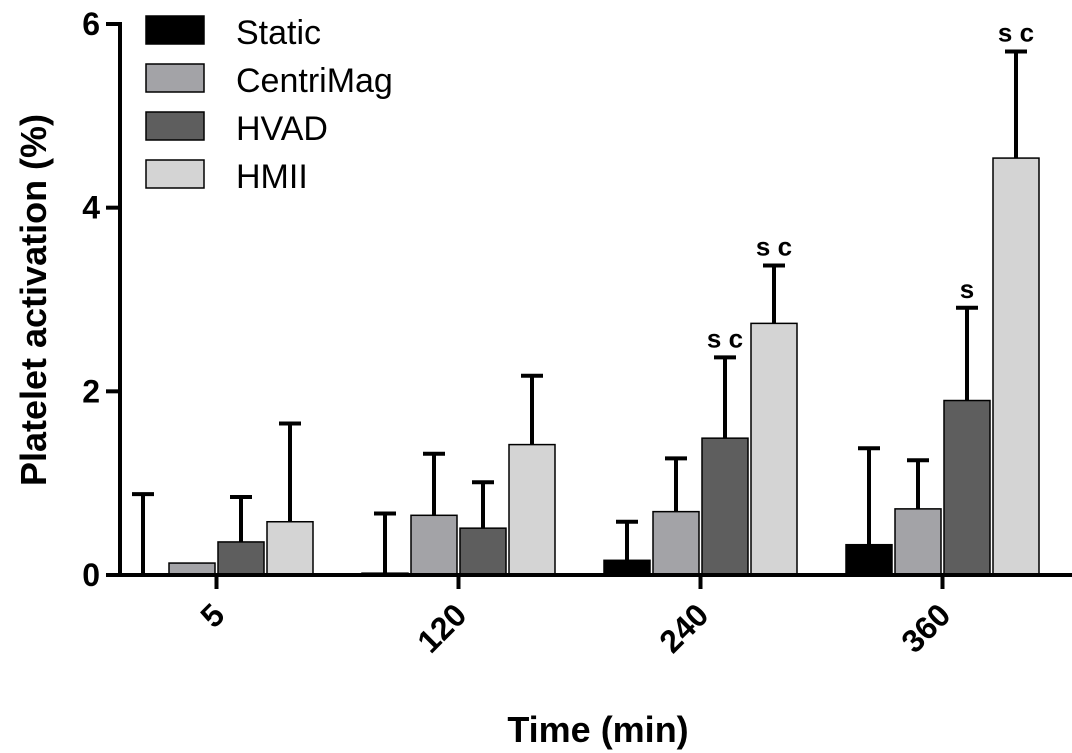  I want to click on y-axis-title: Platelet activation (%), so click(33, 300).